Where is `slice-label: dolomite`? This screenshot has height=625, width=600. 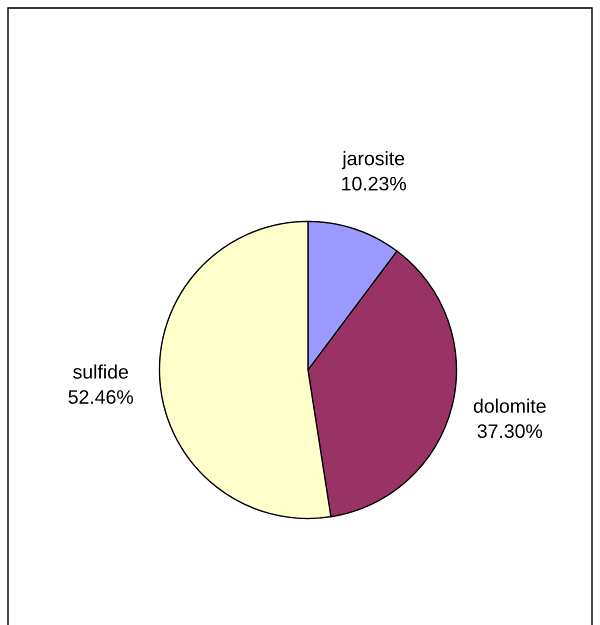 slice-label: dolomite is located at coordinates (510, 405).